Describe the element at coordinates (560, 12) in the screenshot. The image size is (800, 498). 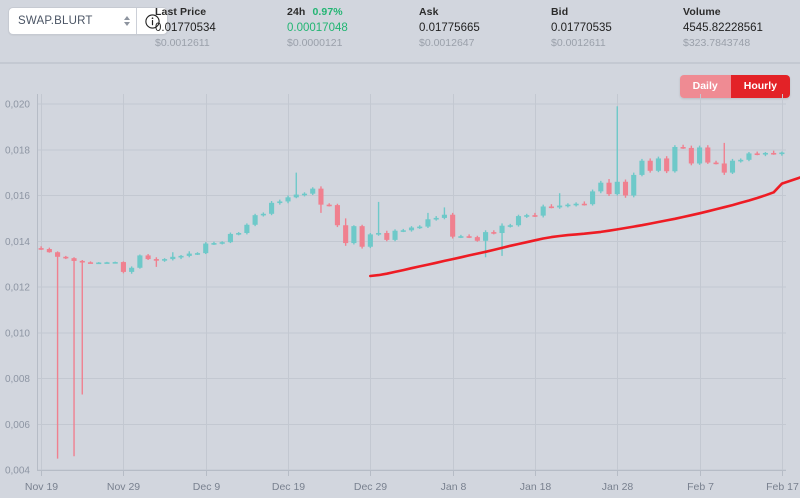
I see `stat-label-text: Bid` at that location.